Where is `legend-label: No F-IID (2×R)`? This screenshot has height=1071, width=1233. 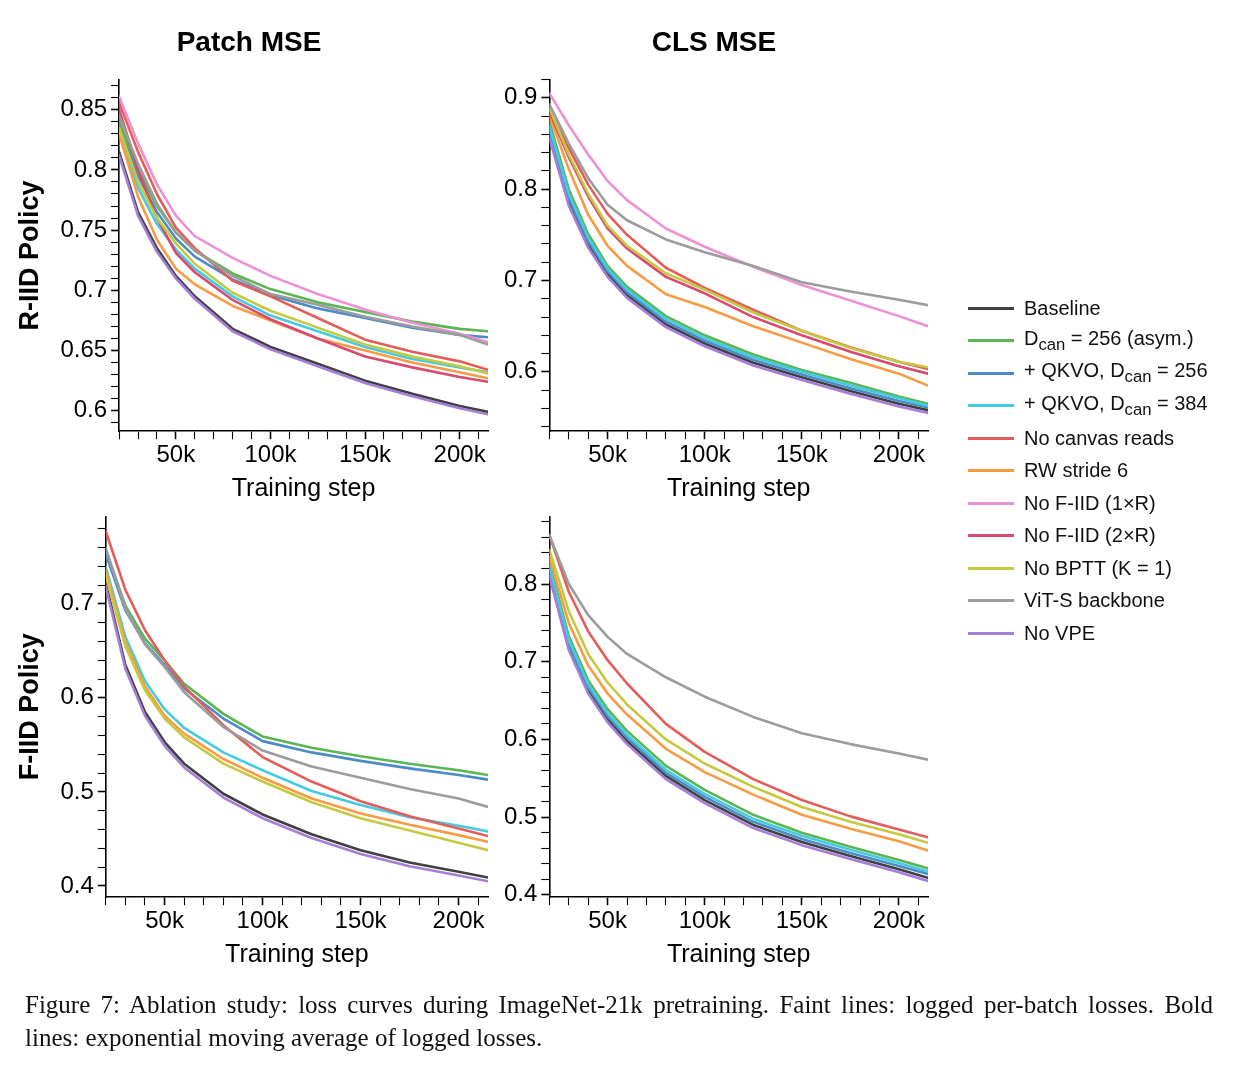 legend-label: No F-IID (2×R) is located at coordinates (1090, 536).